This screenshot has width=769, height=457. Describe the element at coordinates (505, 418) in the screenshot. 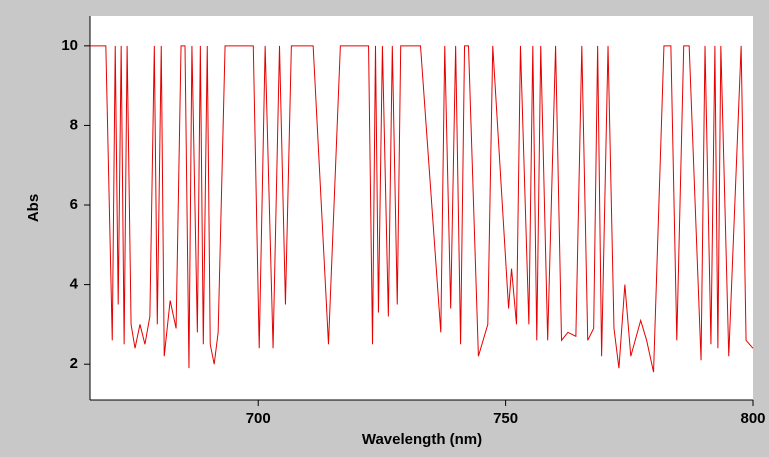

I see `x-tick-label: 750` at that location.